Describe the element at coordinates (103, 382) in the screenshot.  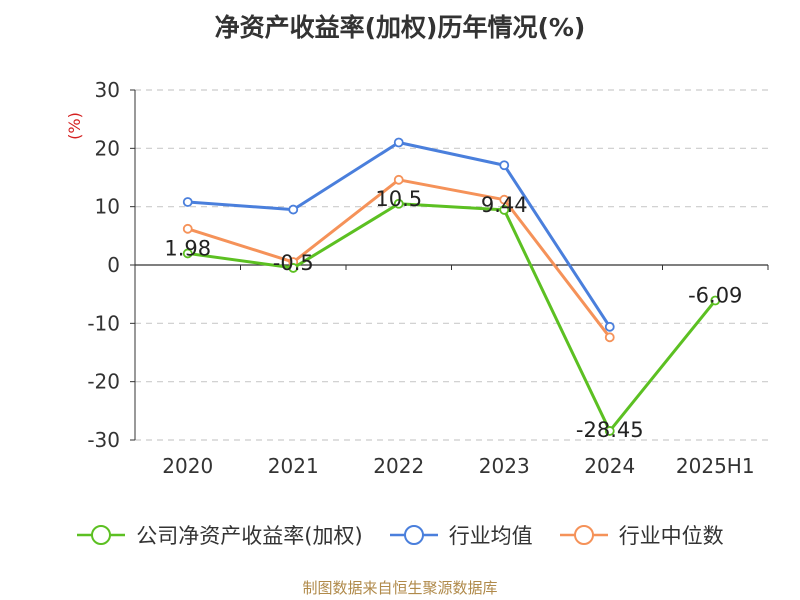
I see `y-tick-label: -20` at that location.